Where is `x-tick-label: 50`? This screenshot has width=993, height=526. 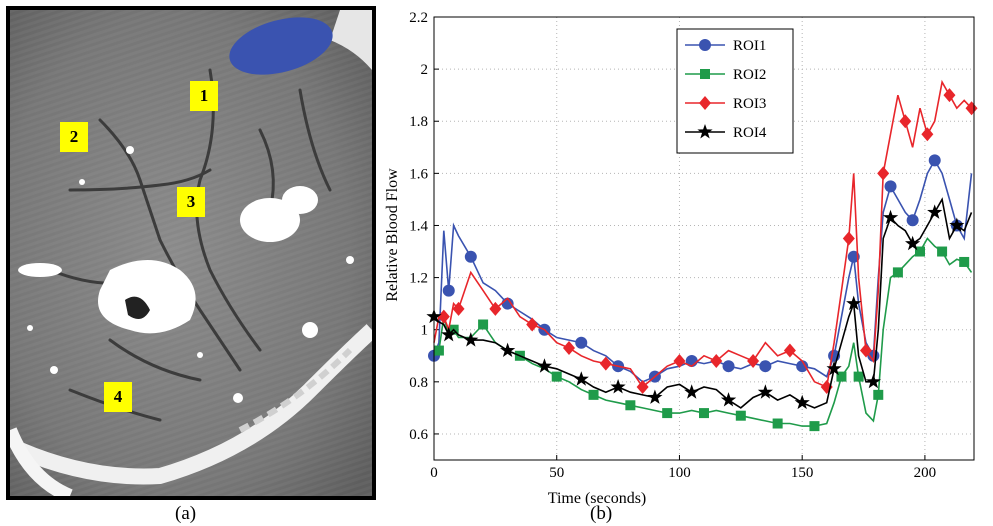
x-tick-label: 50 is located at coordinates (556, 473).